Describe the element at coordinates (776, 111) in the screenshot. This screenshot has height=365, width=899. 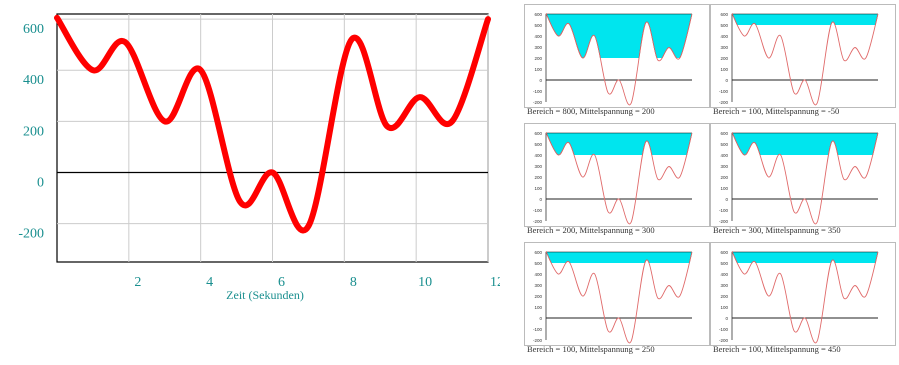
I see `panel-caption: Bereich = 100, Mittelspannung = -50` at that location.